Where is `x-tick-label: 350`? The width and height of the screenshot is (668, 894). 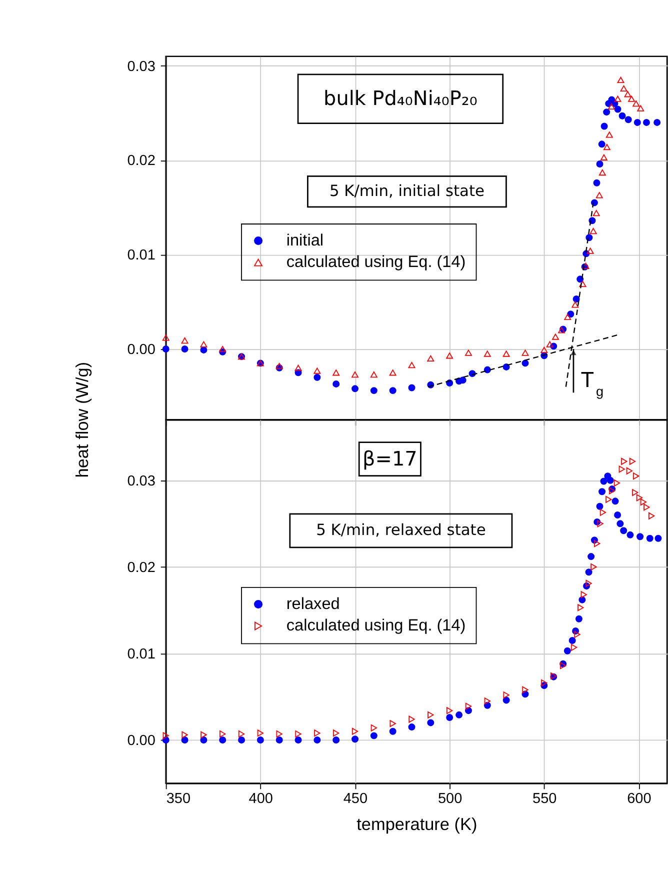 x-tick-label: 350 is located at coordinates (178, 798).